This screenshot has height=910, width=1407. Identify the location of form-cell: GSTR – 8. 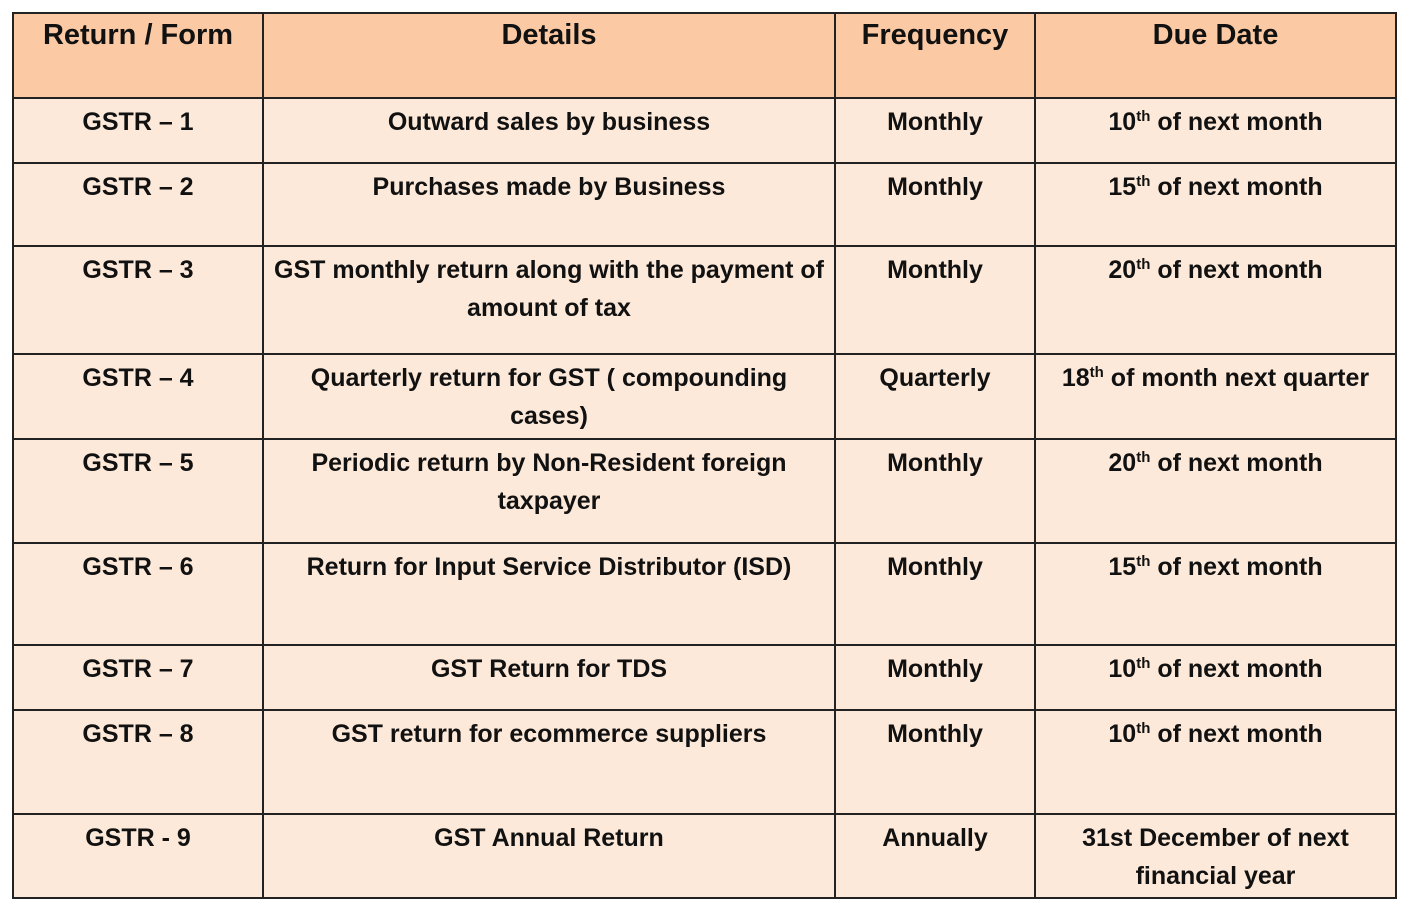
(138, 762).